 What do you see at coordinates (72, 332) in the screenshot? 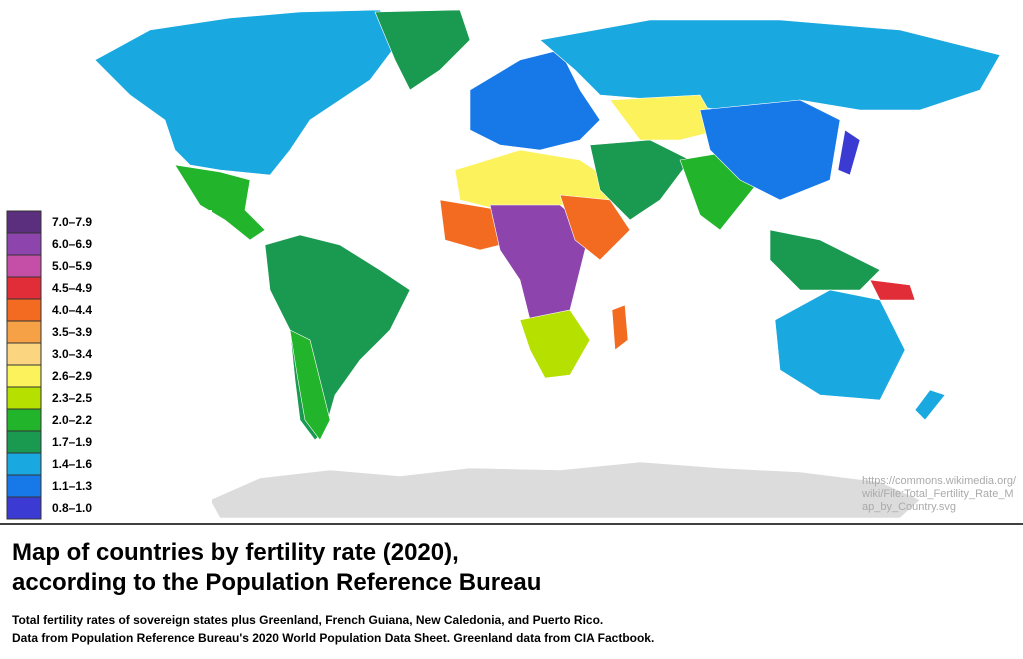
I see `legend-label: 3.5–3.9` at bounding box center [72, 332].